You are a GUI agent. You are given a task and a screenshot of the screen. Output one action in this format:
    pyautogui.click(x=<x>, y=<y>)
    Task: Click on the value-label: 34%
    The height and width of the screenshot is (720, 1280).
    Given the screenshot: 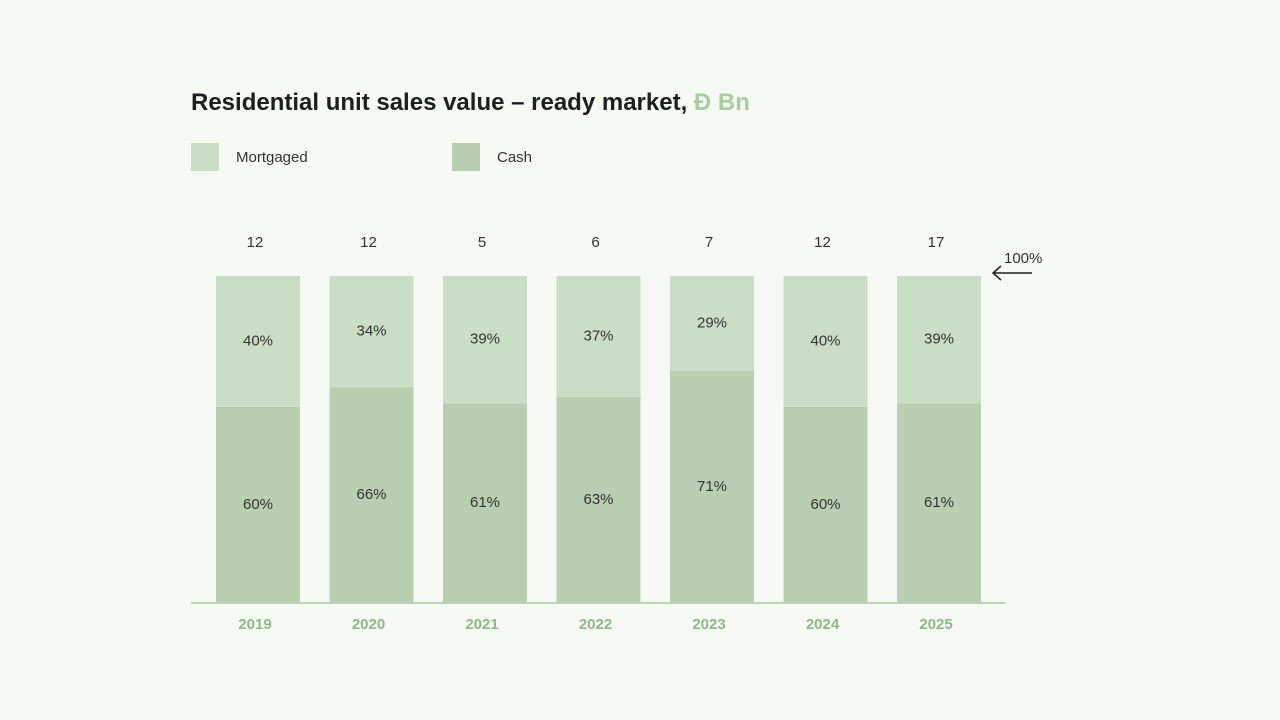 What is the action you would take?
    pyautogui.click(x=371, y=331)
    